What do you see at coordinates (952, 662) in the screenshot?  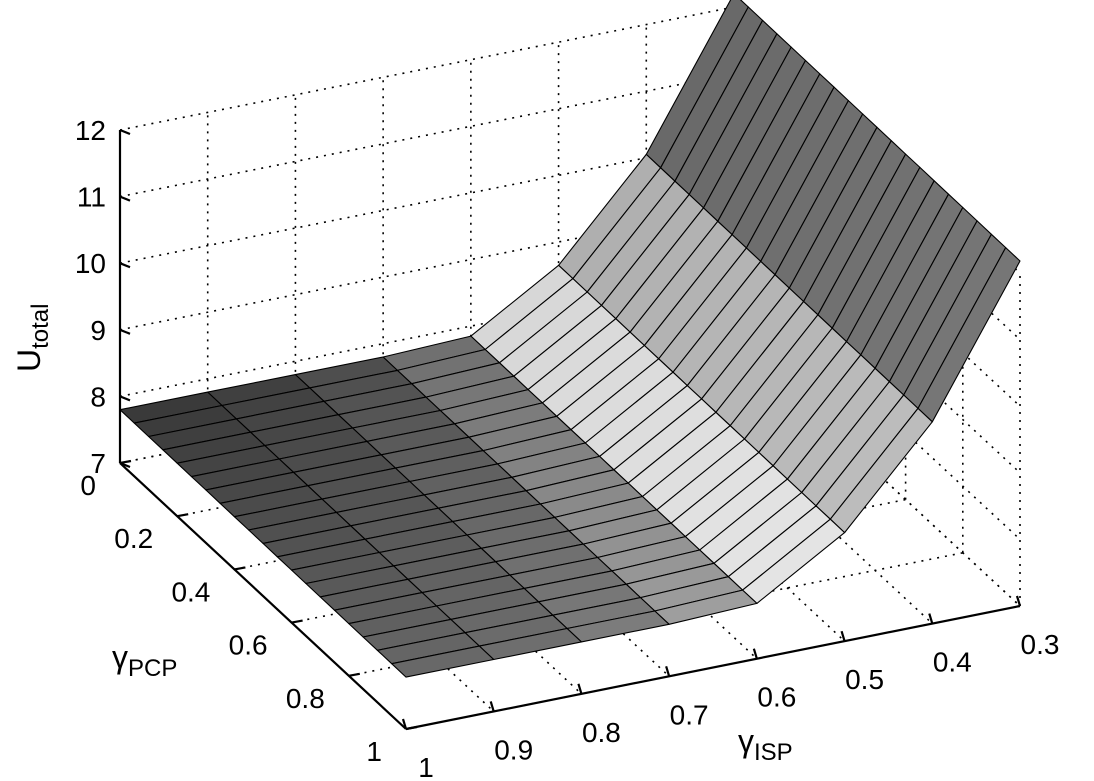 I see `x-tick-label: 0.4` at bounding box center [952, 662].